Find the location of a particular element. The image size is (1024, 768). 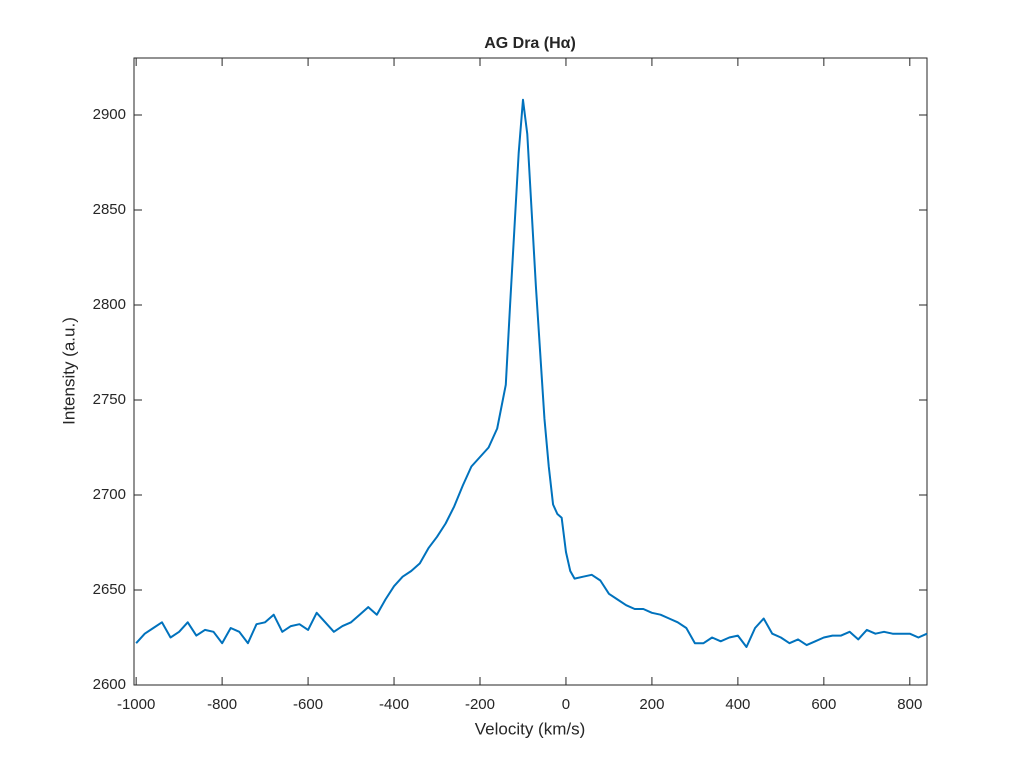

x-tick-label: -800 is located at coordinates (222, 704).